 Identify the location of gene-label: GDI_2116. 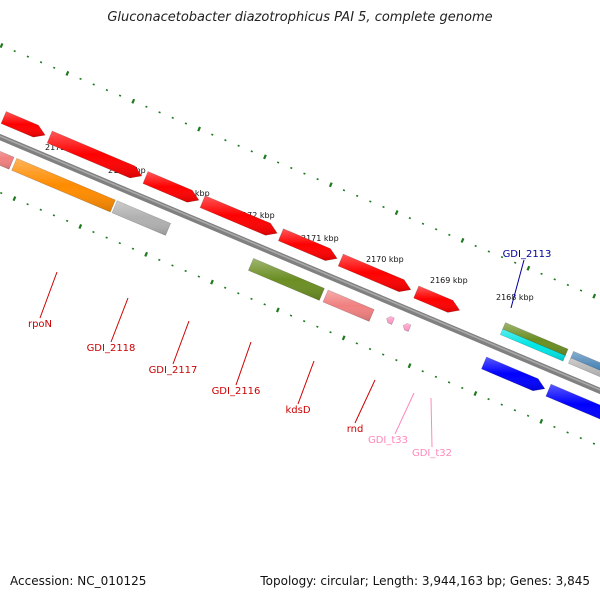
(236, 391).